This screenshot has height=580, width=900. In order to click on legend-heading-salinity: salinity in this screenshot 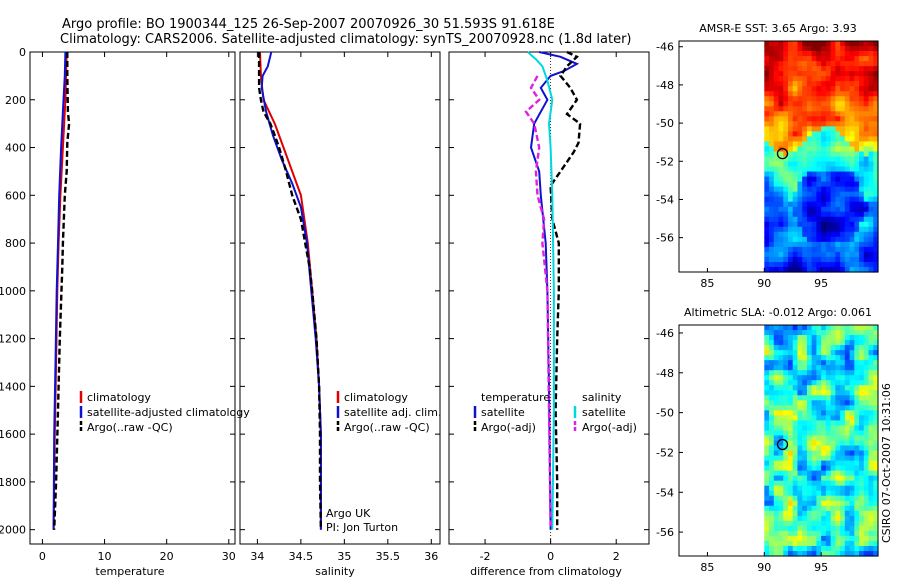, I will do `click(602, 397)`.